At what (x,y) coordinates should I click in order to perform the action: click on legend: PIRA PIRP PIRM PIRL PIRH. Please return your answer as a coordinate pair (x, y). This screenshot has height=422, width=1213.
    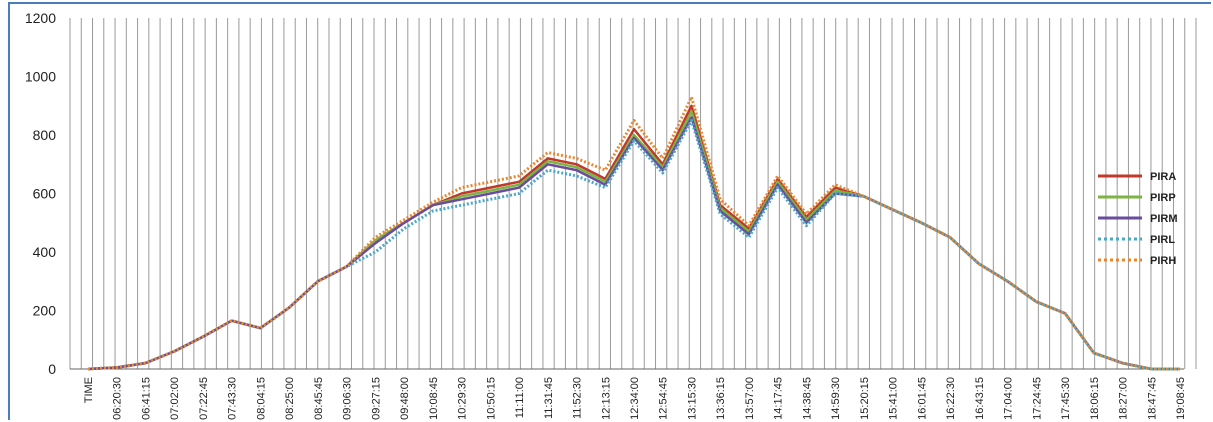
    Looking at the image, I should click on (1138, 219).